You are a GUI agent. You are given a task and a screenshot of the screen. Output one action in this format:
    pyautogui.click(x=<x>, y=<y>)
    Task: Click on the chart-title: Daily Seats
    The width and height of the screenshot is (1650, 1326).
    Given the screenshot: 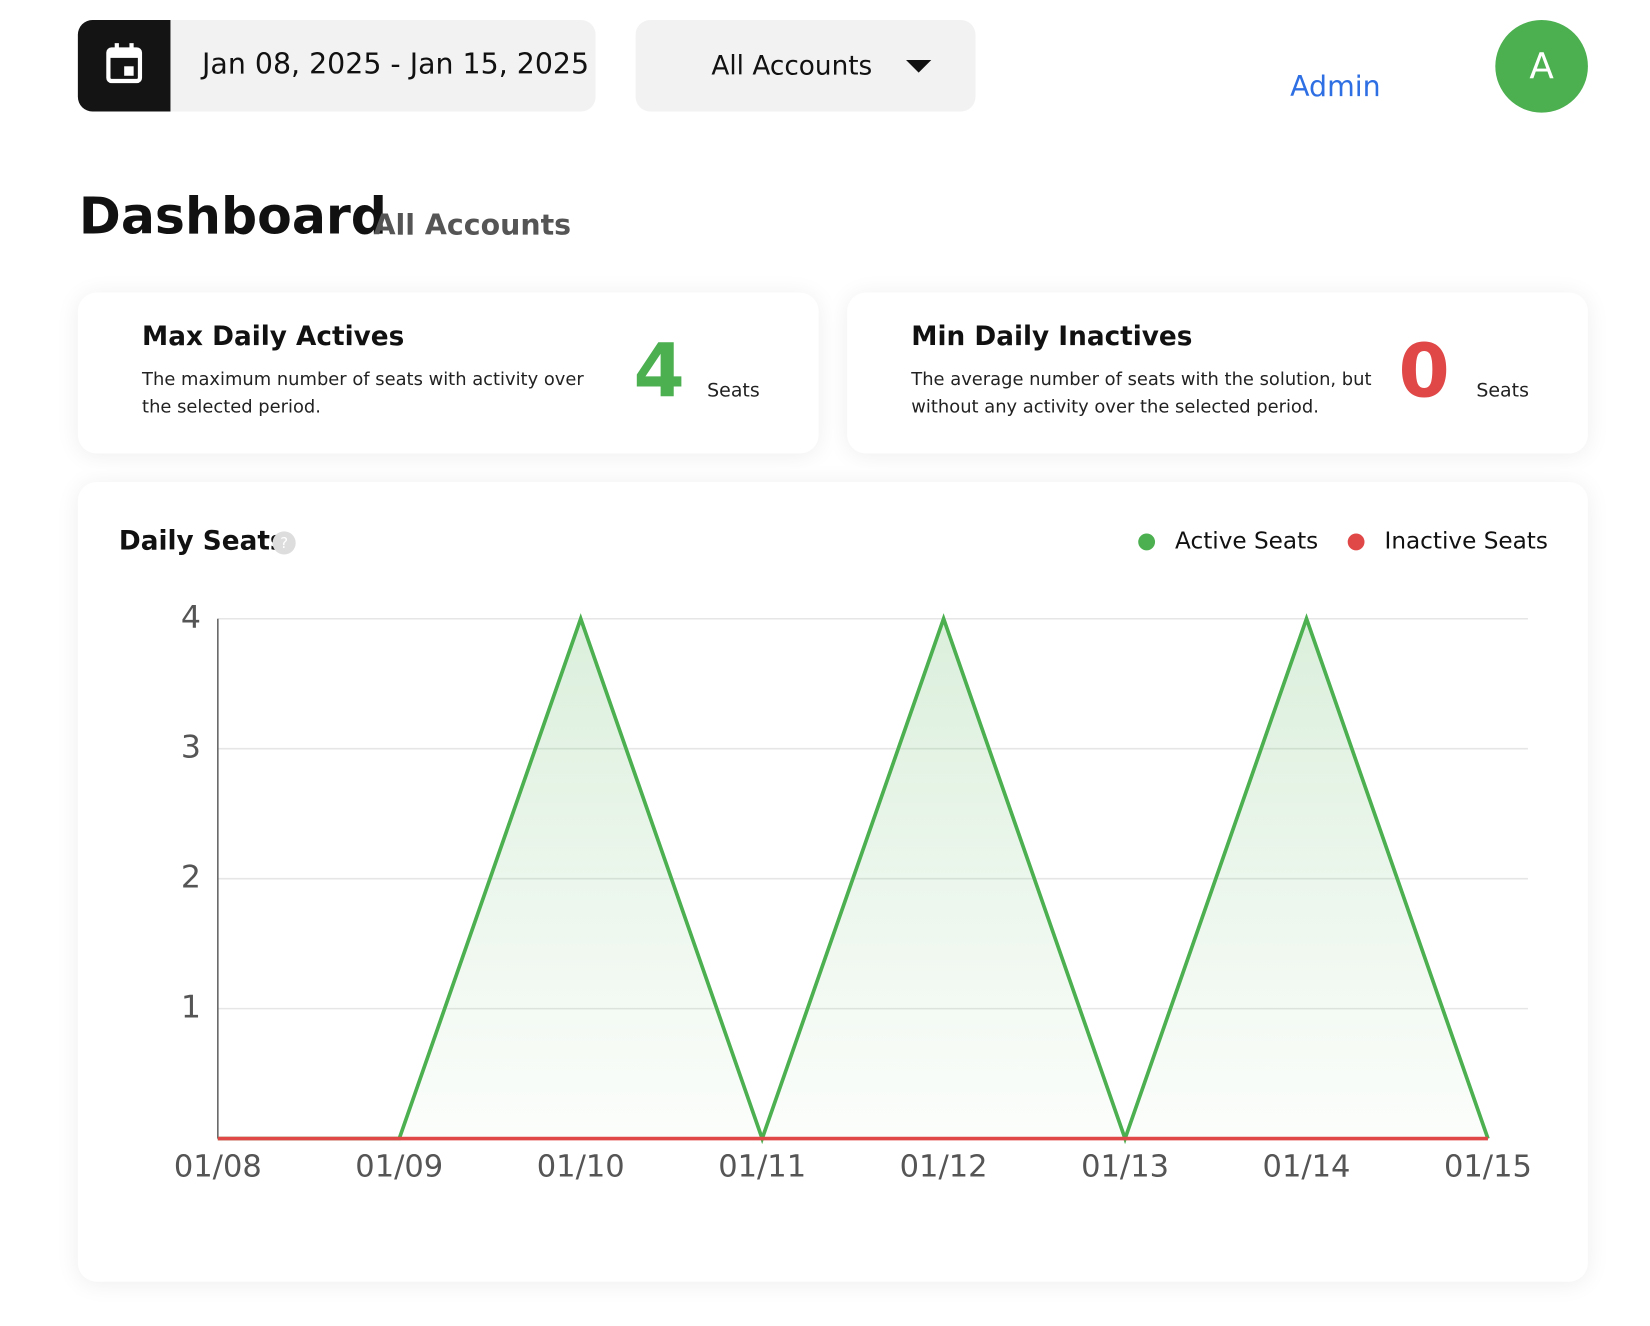 What is the action you would take?
    pyautogui.click(x=202, y=541)
    